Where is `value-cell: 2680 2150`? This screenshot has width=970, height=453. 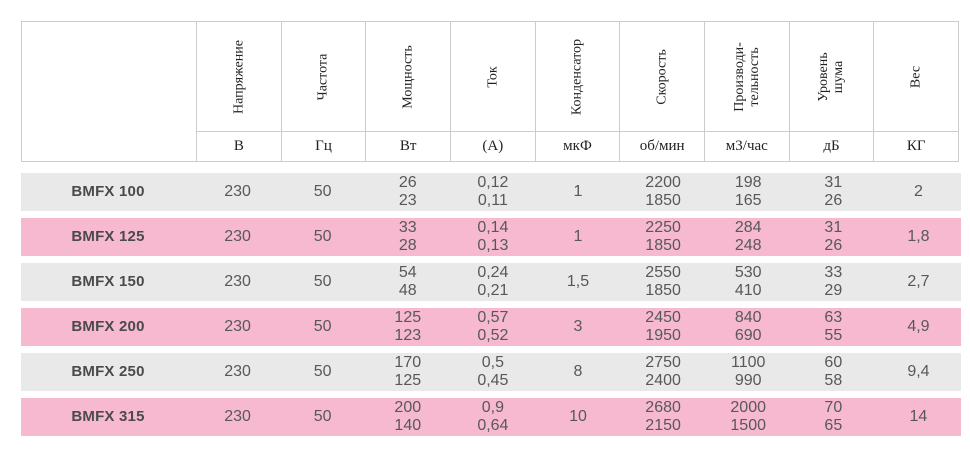
value-cell: 2680 2150 is located at coordinates (663, 416).